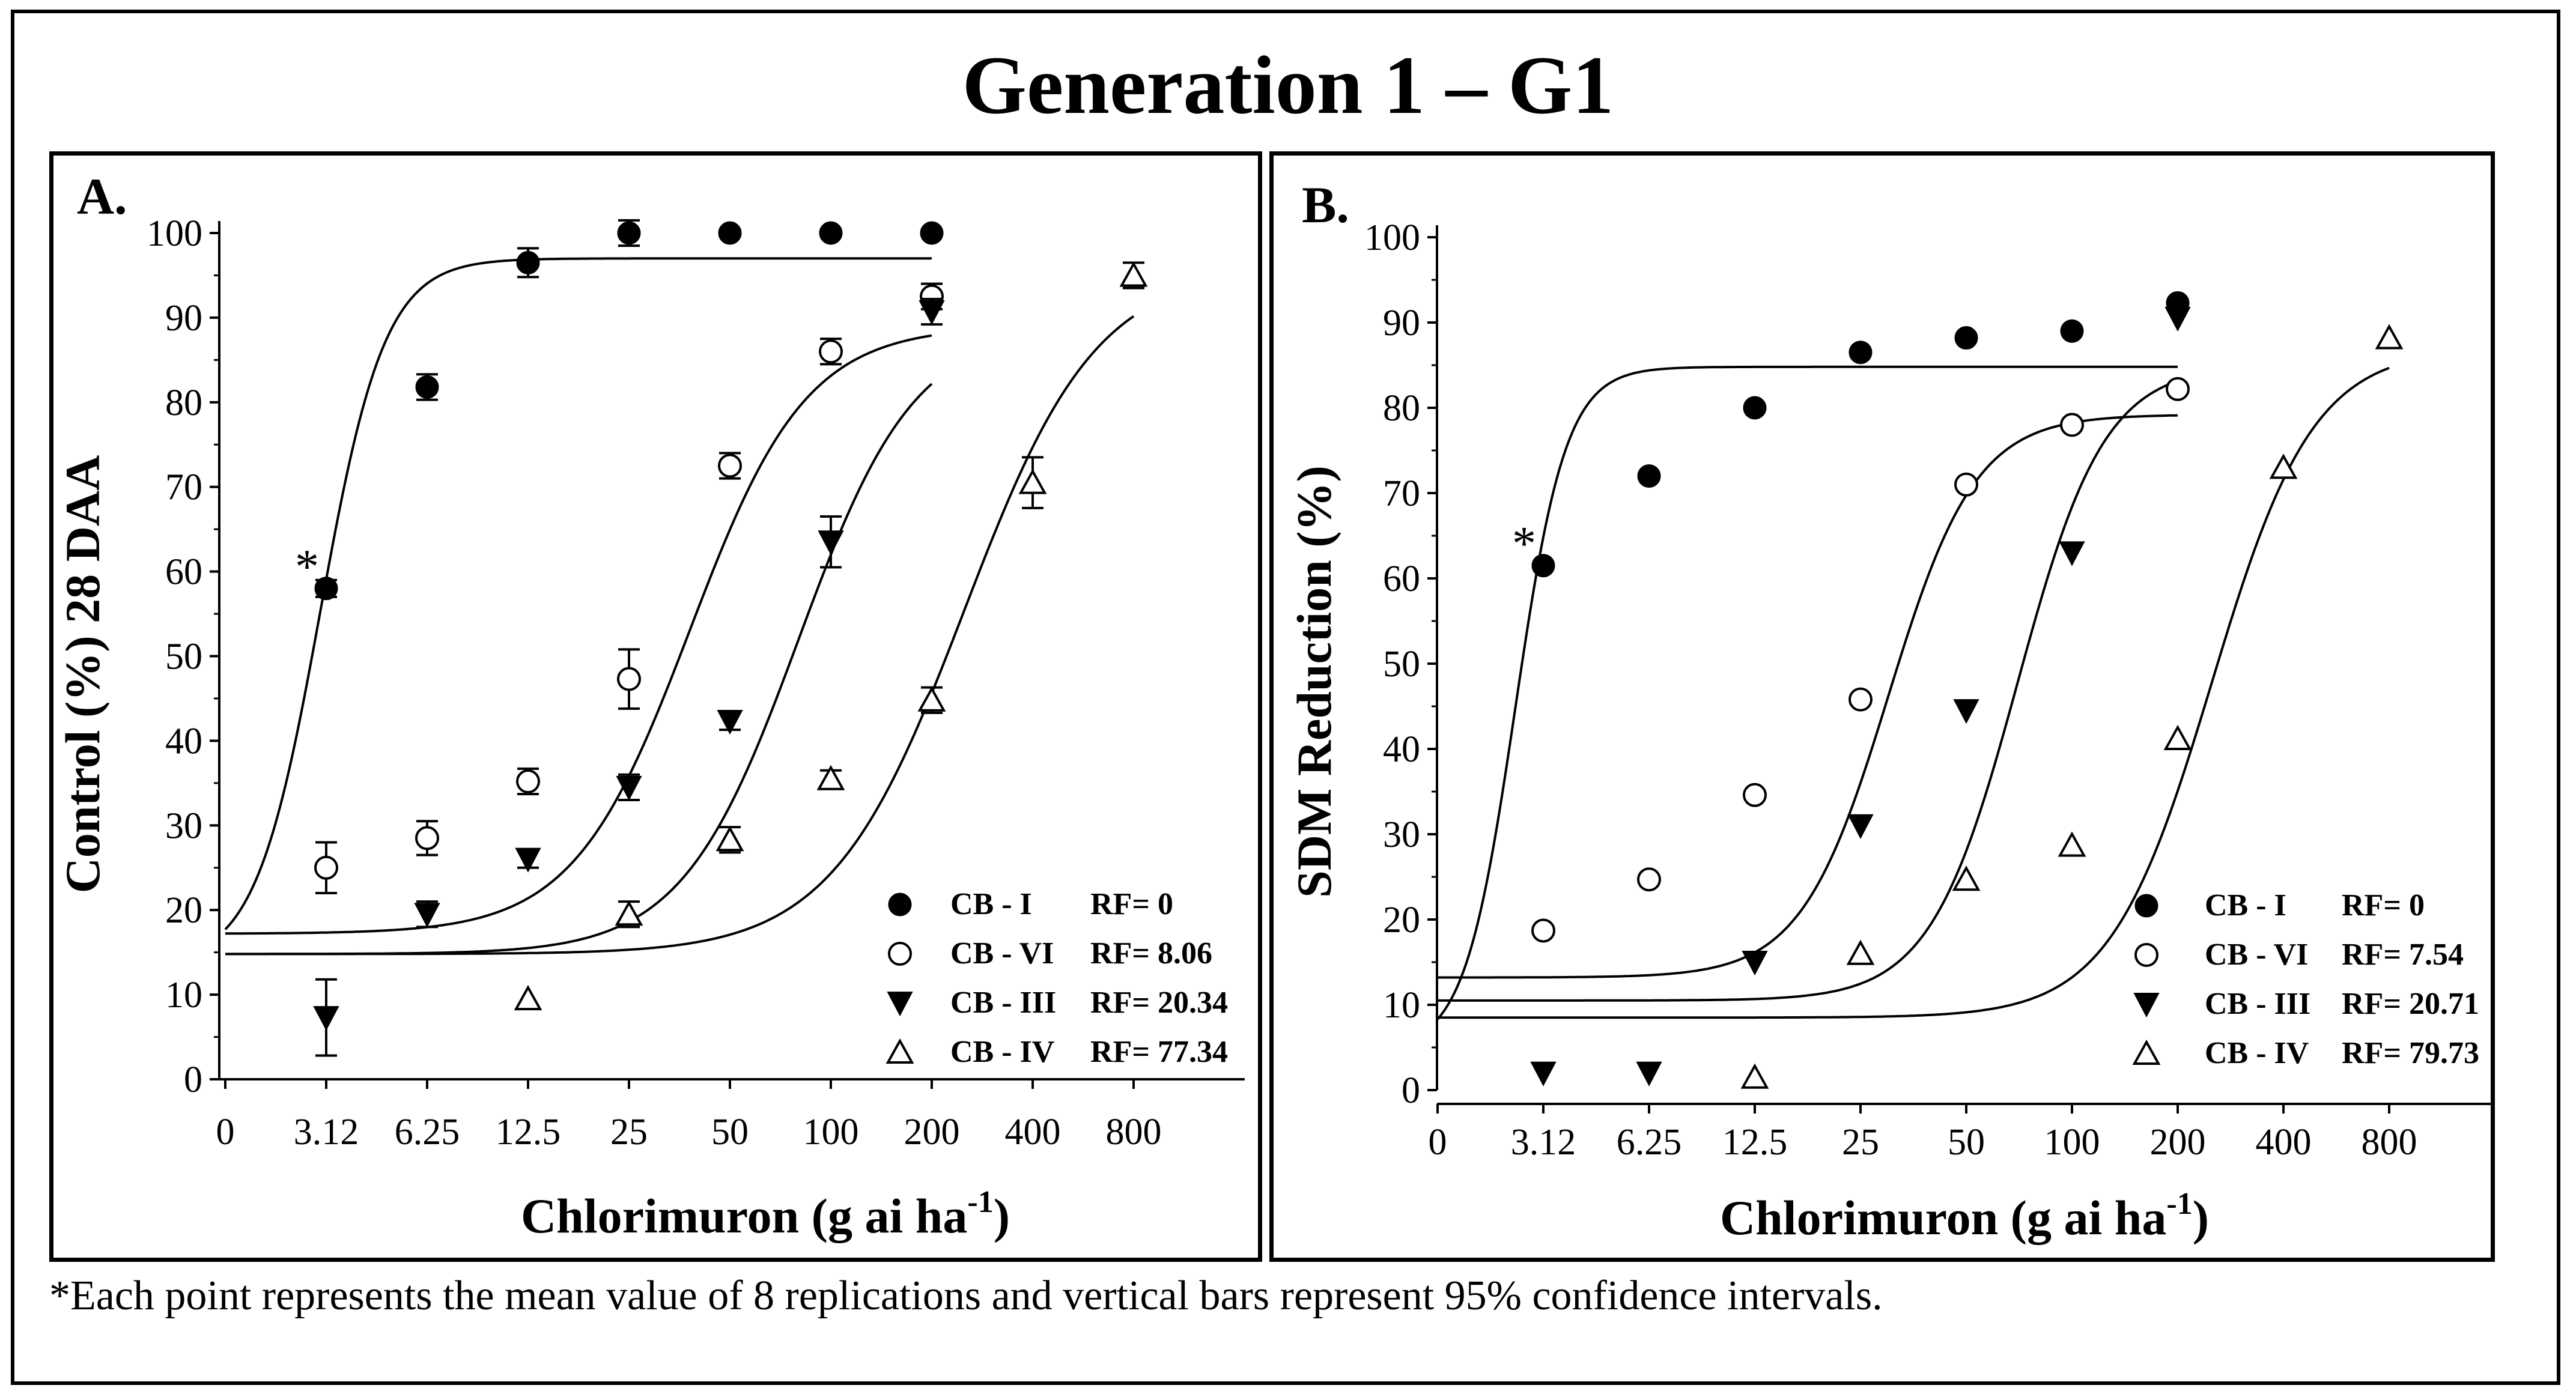 The height and width of the screenshot is (1400, 2576). I want to click on x-axis-title: Chlorimuron (g ai ha-1), so click(1965, 1216).